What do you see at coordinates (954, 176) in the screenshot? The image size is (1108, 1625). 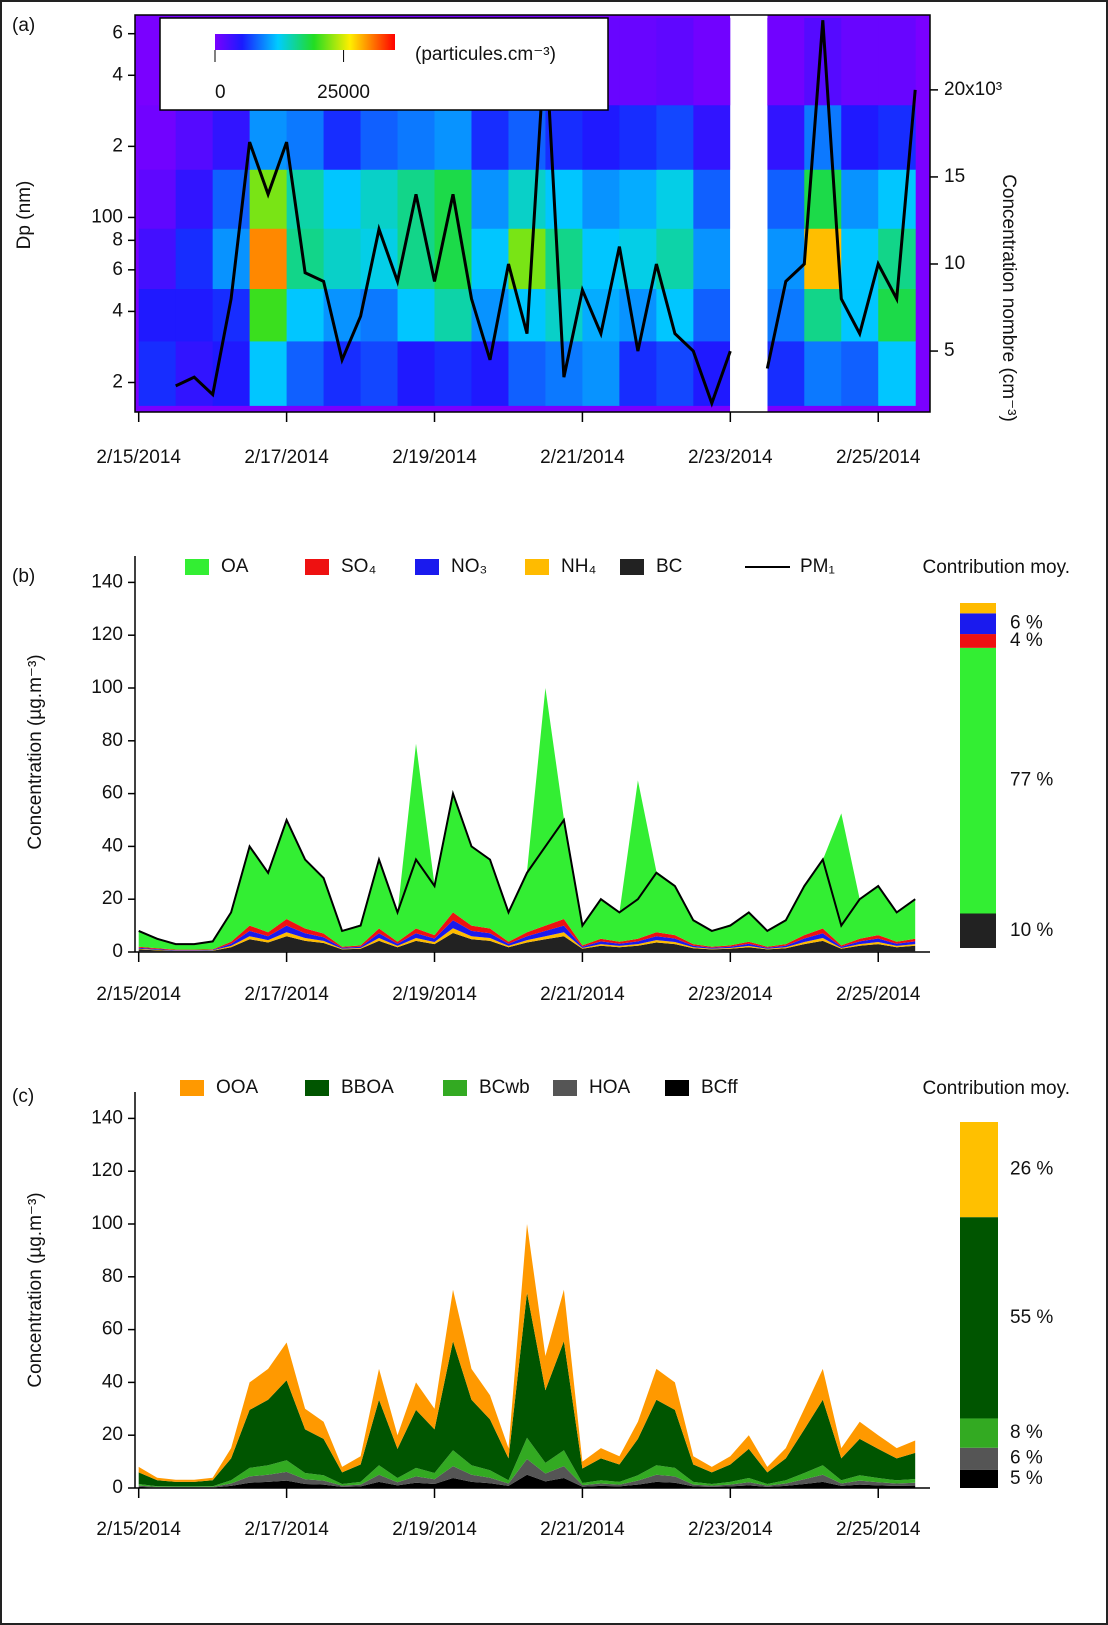 I see `y2-tick-label: 15` at bounding box center [954, 176].